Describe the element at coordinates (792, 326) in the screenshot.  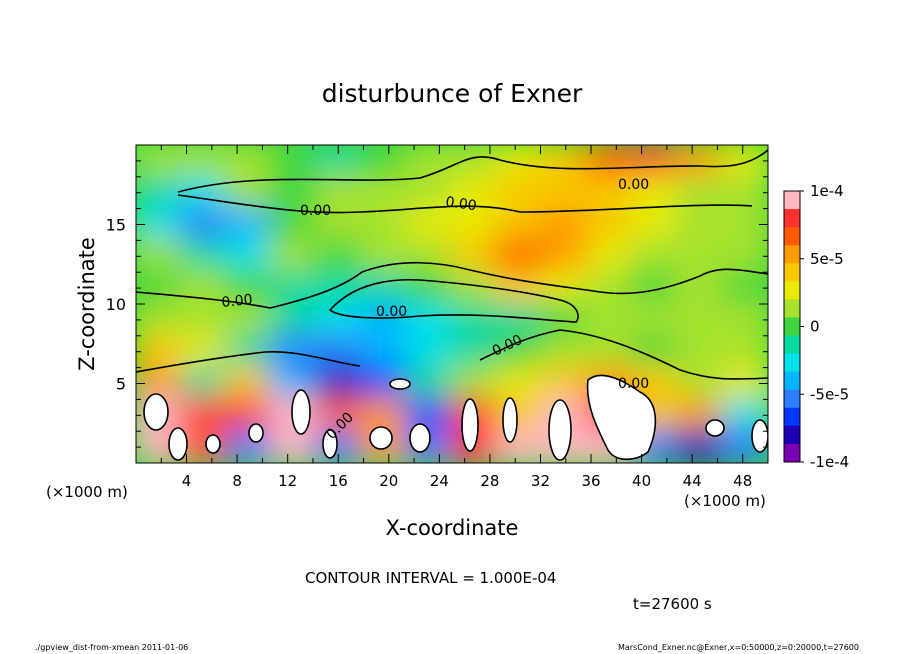
I see `colorbar` at that location.